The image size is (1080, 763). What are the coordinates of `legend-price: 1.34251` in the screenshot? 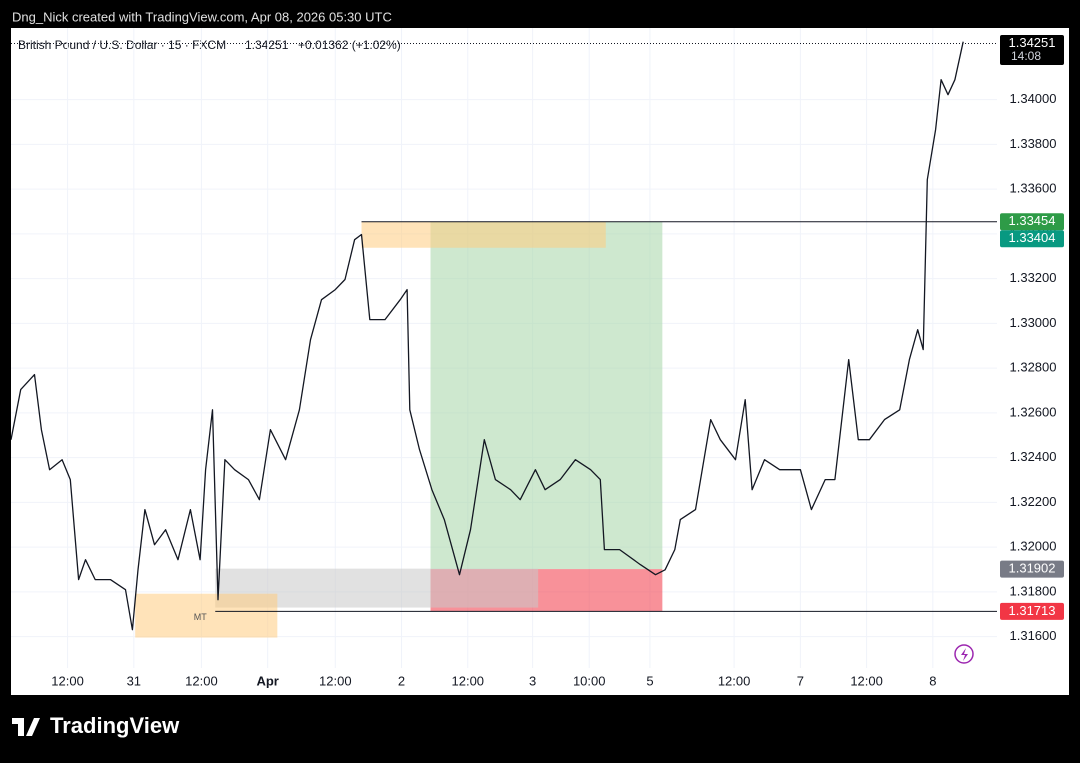 It's located at (267, 45).